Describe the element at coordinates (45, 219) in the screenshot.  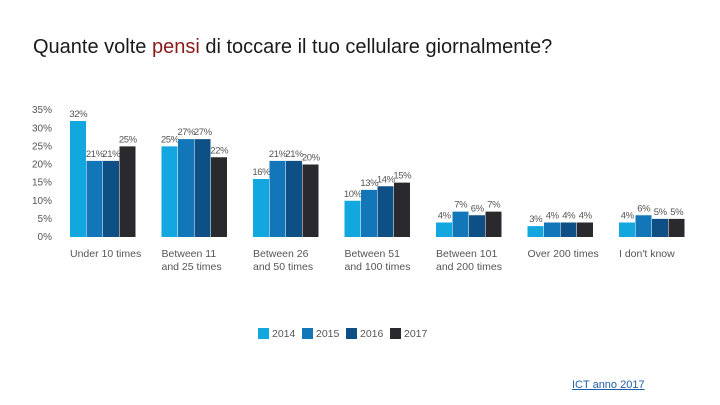
I see `y-tick-label: 5%` at that location.